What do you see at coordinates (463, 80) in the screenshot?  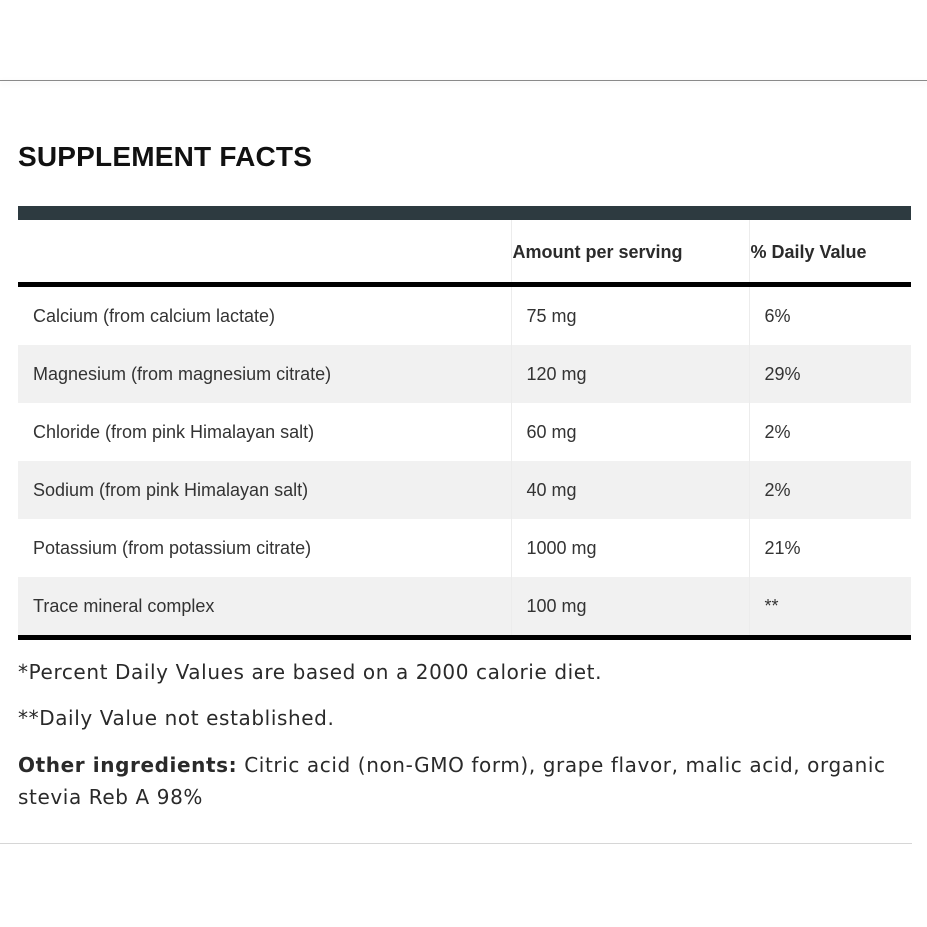 I see `top-divider` at bounding box center [463, 80].